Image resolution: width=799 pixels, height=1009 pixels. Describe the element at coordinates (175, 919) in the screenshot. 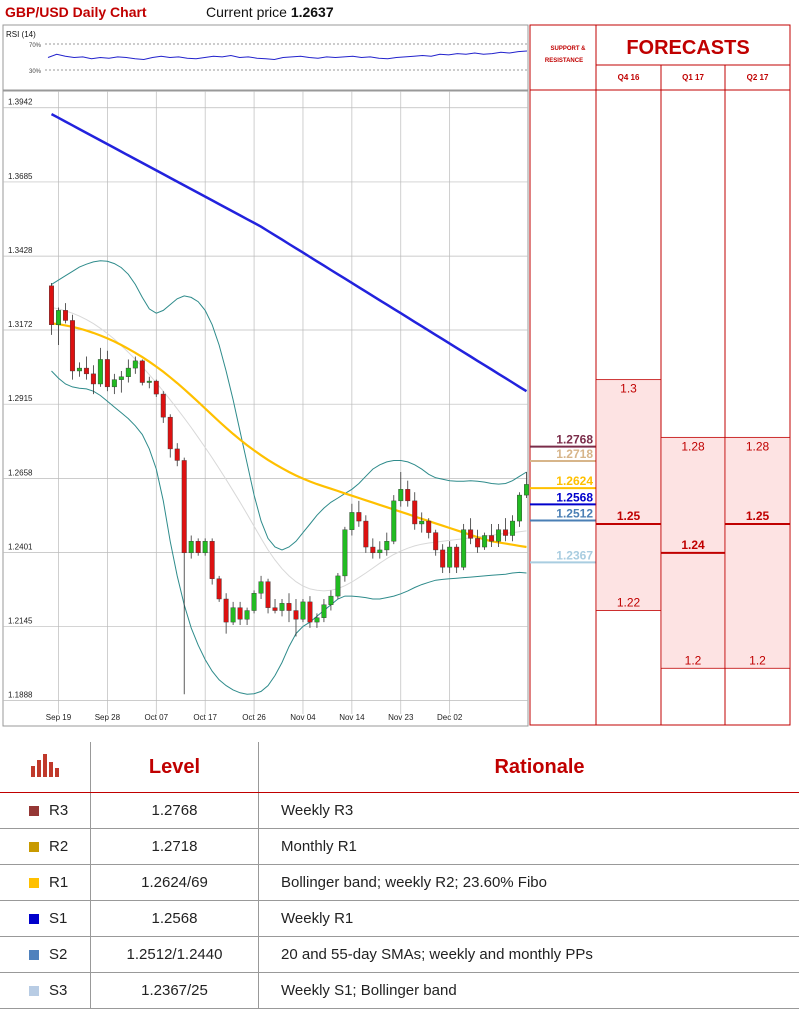

I see `level-value: 1.2568` at that location.